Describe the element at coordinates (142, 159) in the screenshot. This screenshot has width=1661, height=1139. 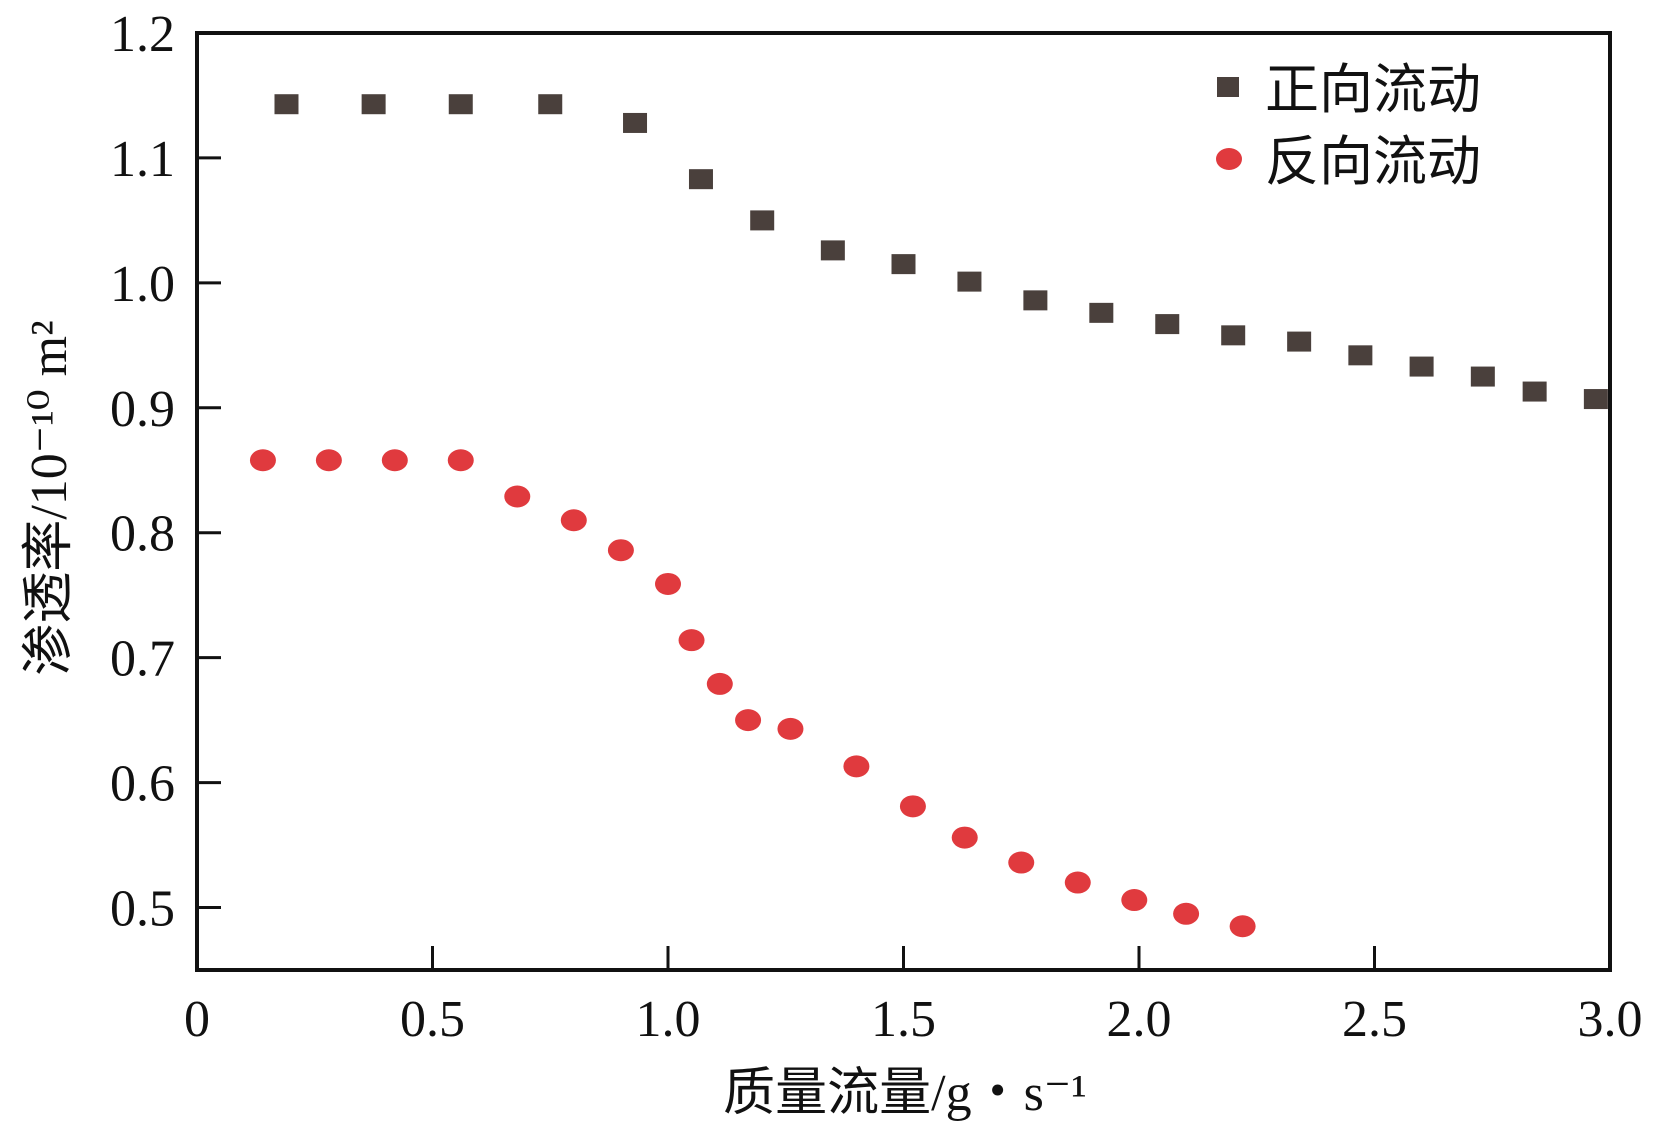
I see `y-tick-label: 1.1` at that location.